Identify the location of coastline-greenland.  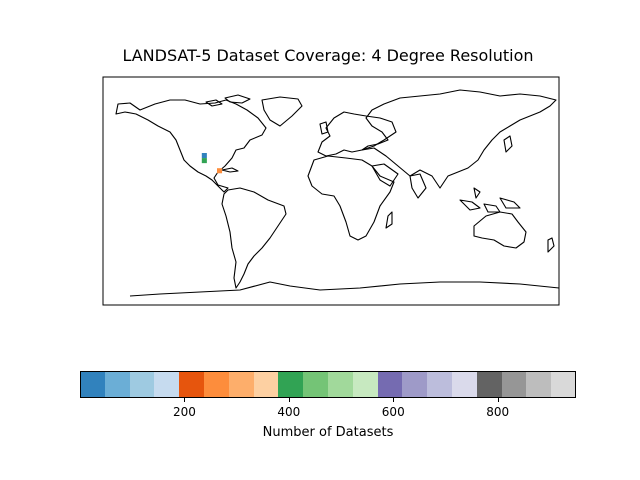
(282, 111).